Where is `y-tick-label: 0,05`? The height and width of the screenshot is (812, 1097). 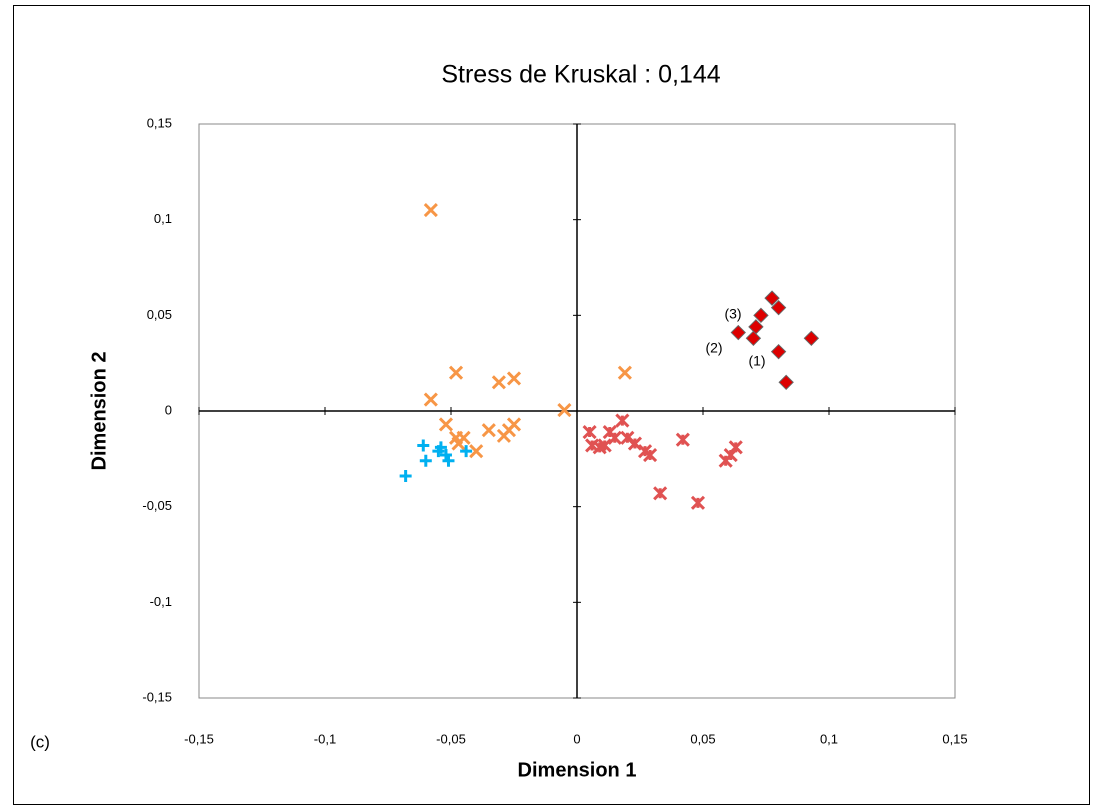 y-tick-label: 0,05 is located at coordinates (159, 314).